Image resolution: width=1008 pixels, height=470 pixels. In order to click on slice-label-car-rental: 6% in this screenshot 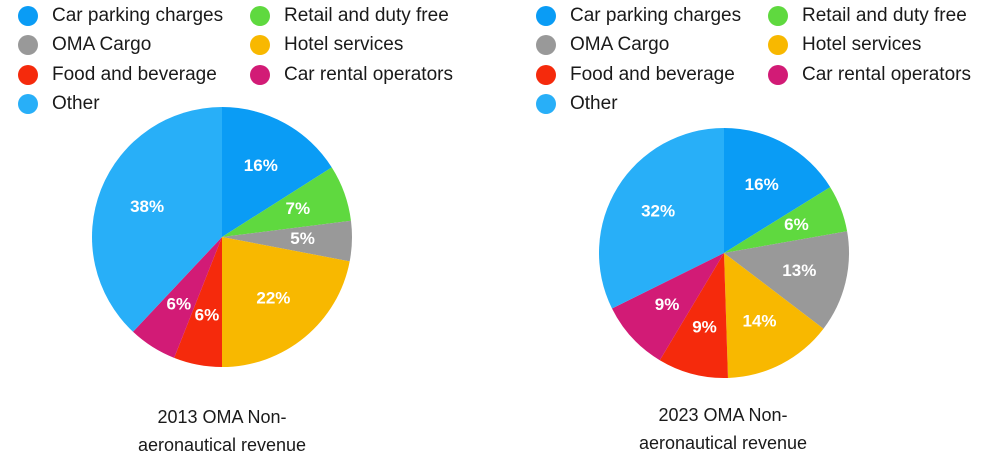, I will do `click(179, 304)`.